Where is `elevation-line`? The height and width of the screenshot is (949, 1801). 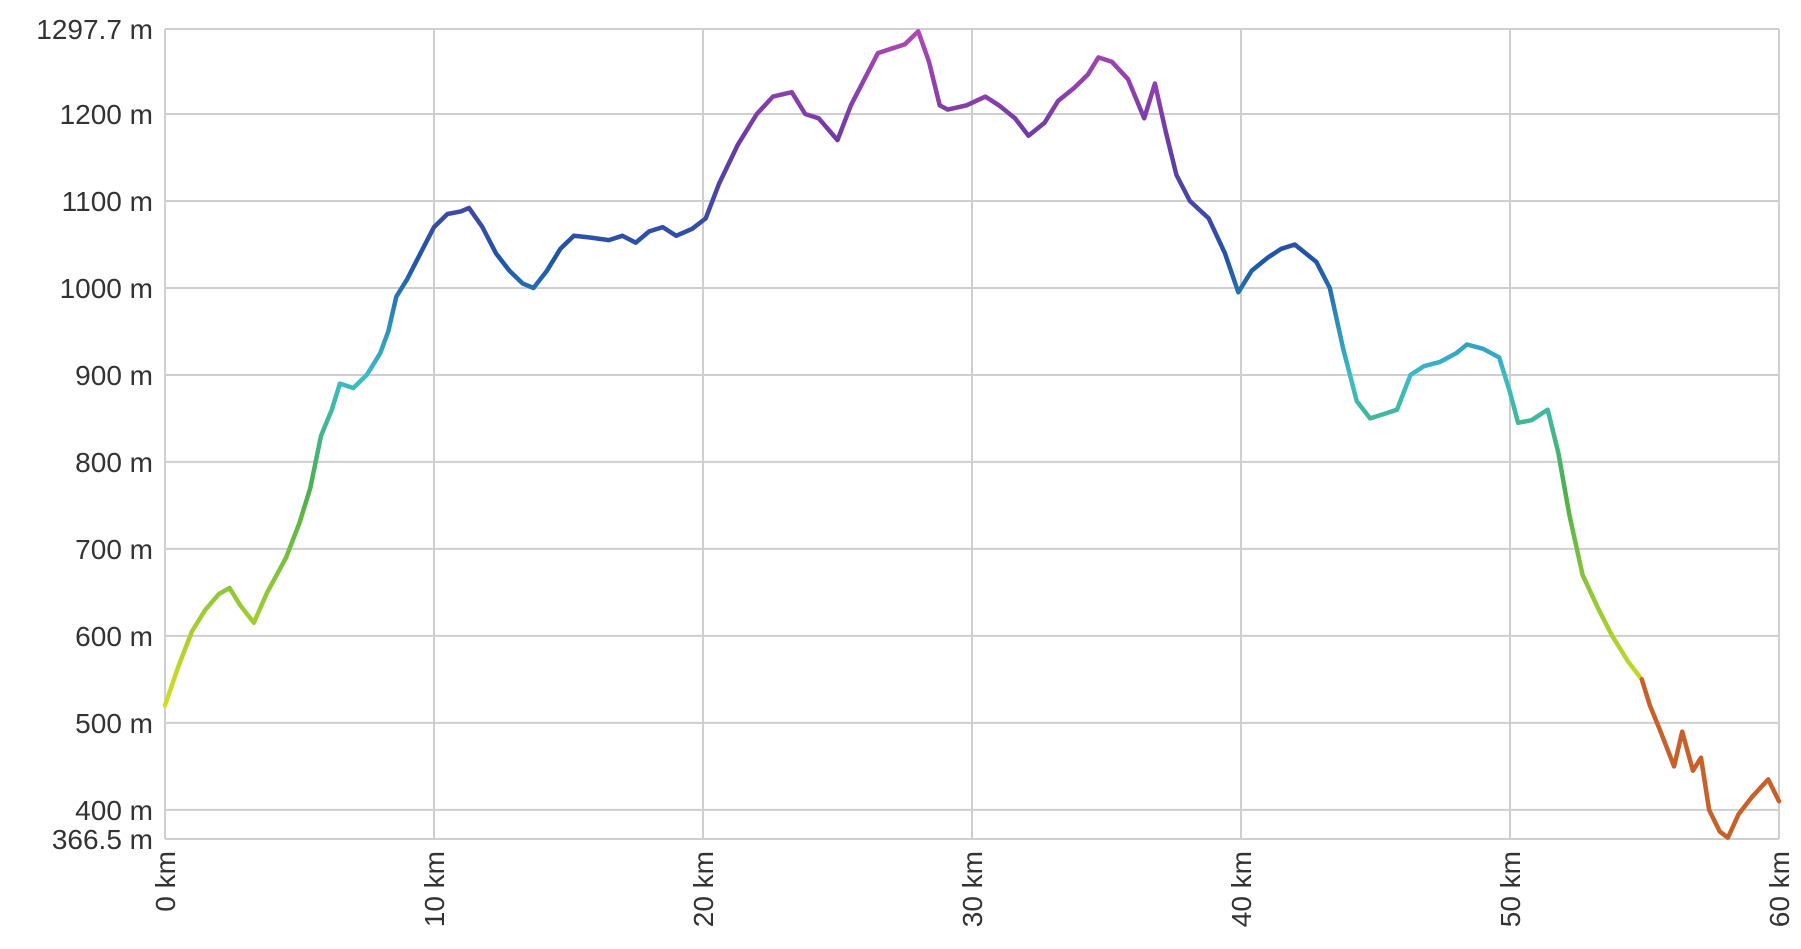 elevation-line is located at coordinates (1710, 758).